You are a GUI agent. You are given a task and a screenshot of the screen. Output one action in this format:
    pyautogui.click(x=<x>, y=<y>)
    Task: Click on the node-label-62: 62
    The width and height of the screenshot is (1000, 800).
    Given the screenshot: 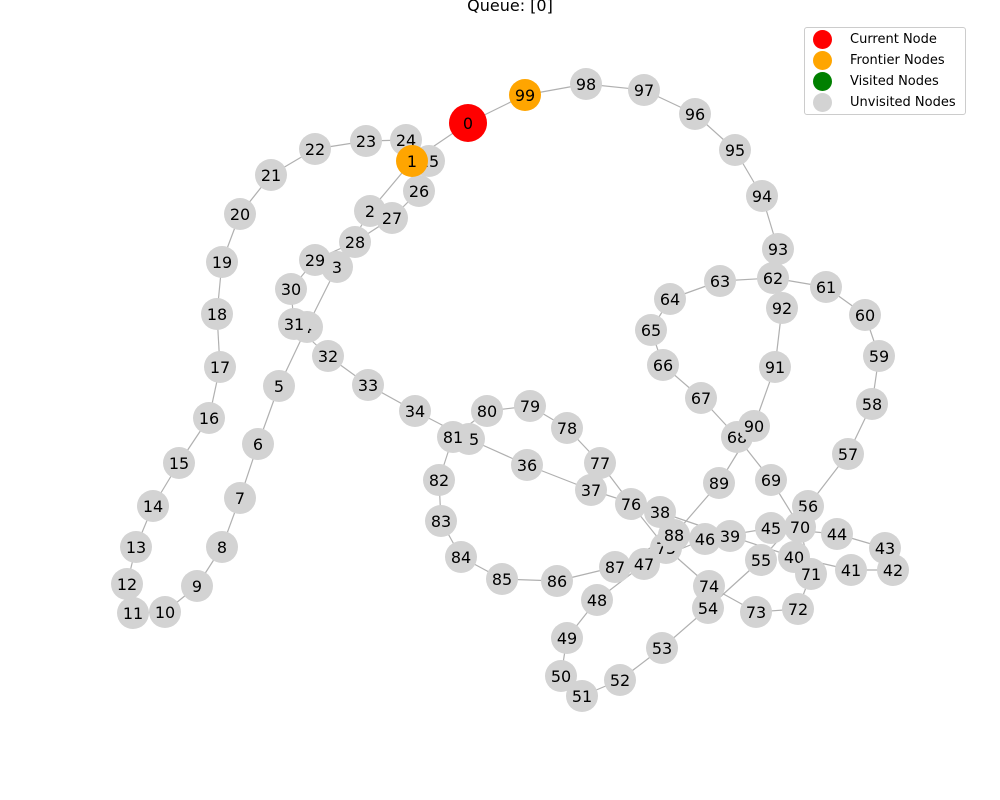 What is the action you would take?
    pyautogui.click(x=773, y=278)
    